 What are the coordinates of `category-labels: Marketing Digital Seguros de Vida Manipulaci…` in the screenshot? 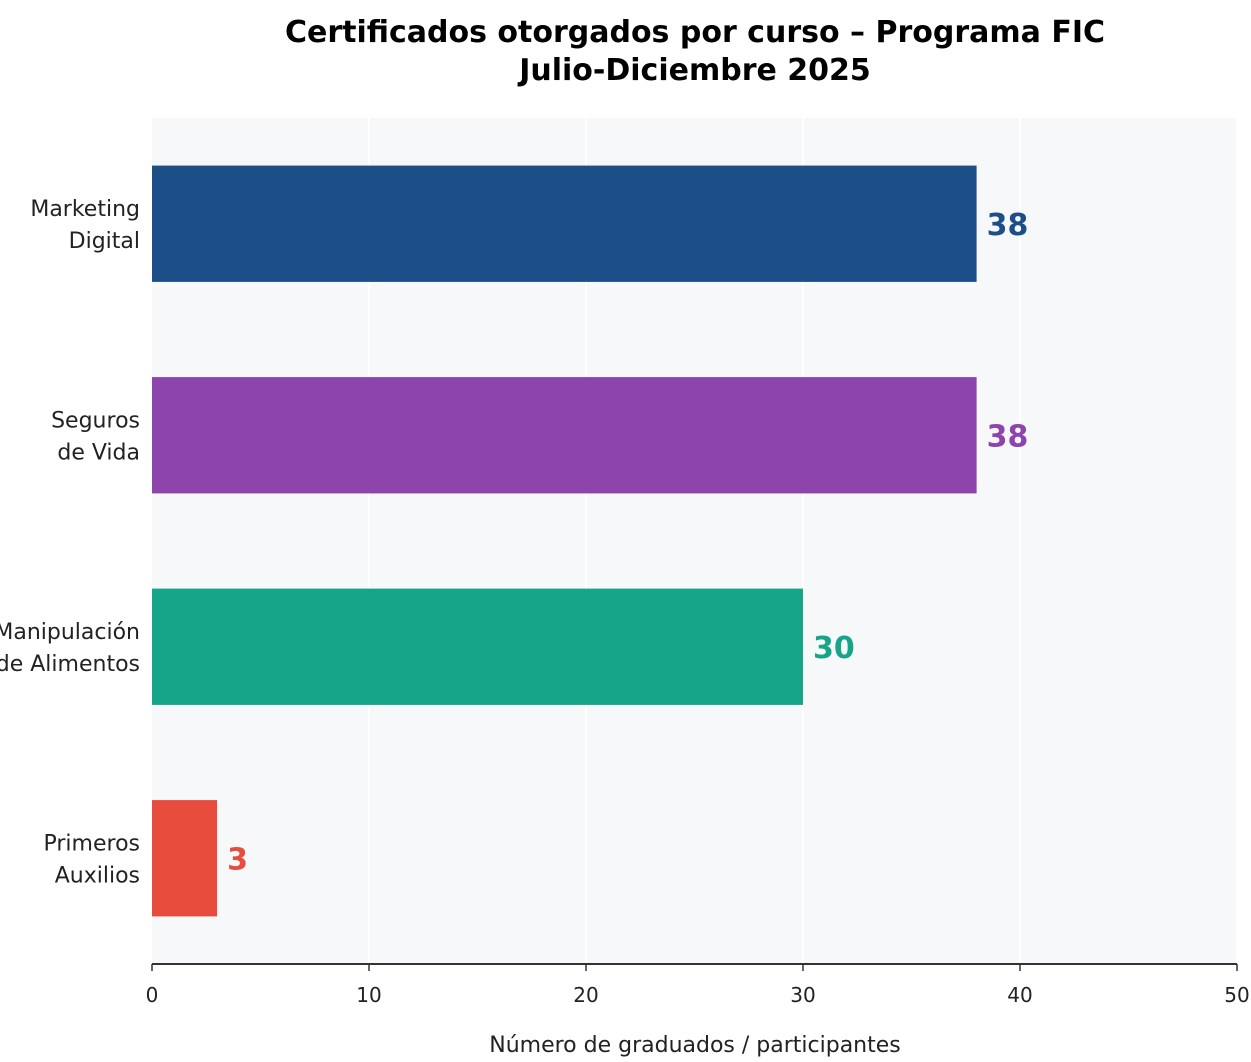 It's located at (70, 543).